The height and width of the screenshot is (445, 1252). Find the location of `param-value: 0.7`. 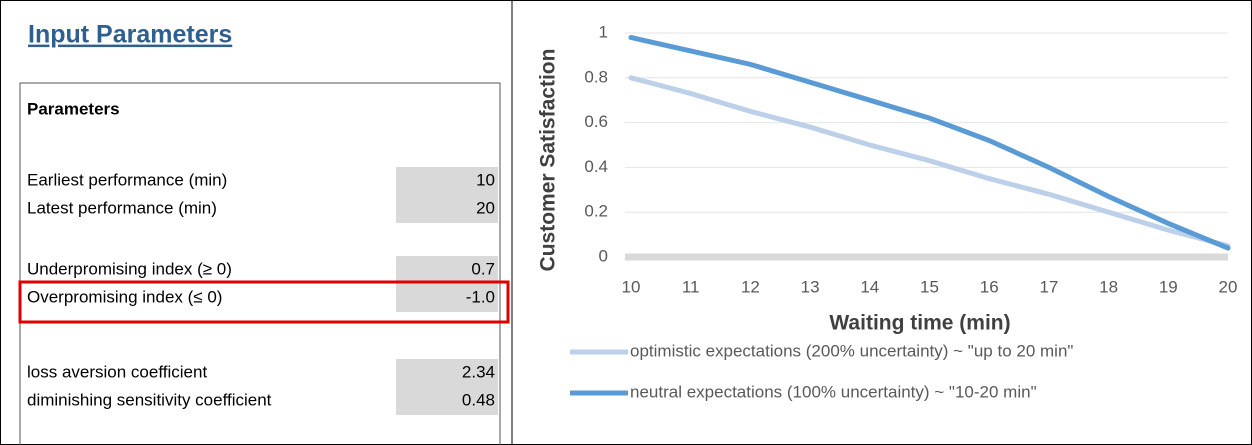

param-value: 0.7 is located at coordinates (483, 268).